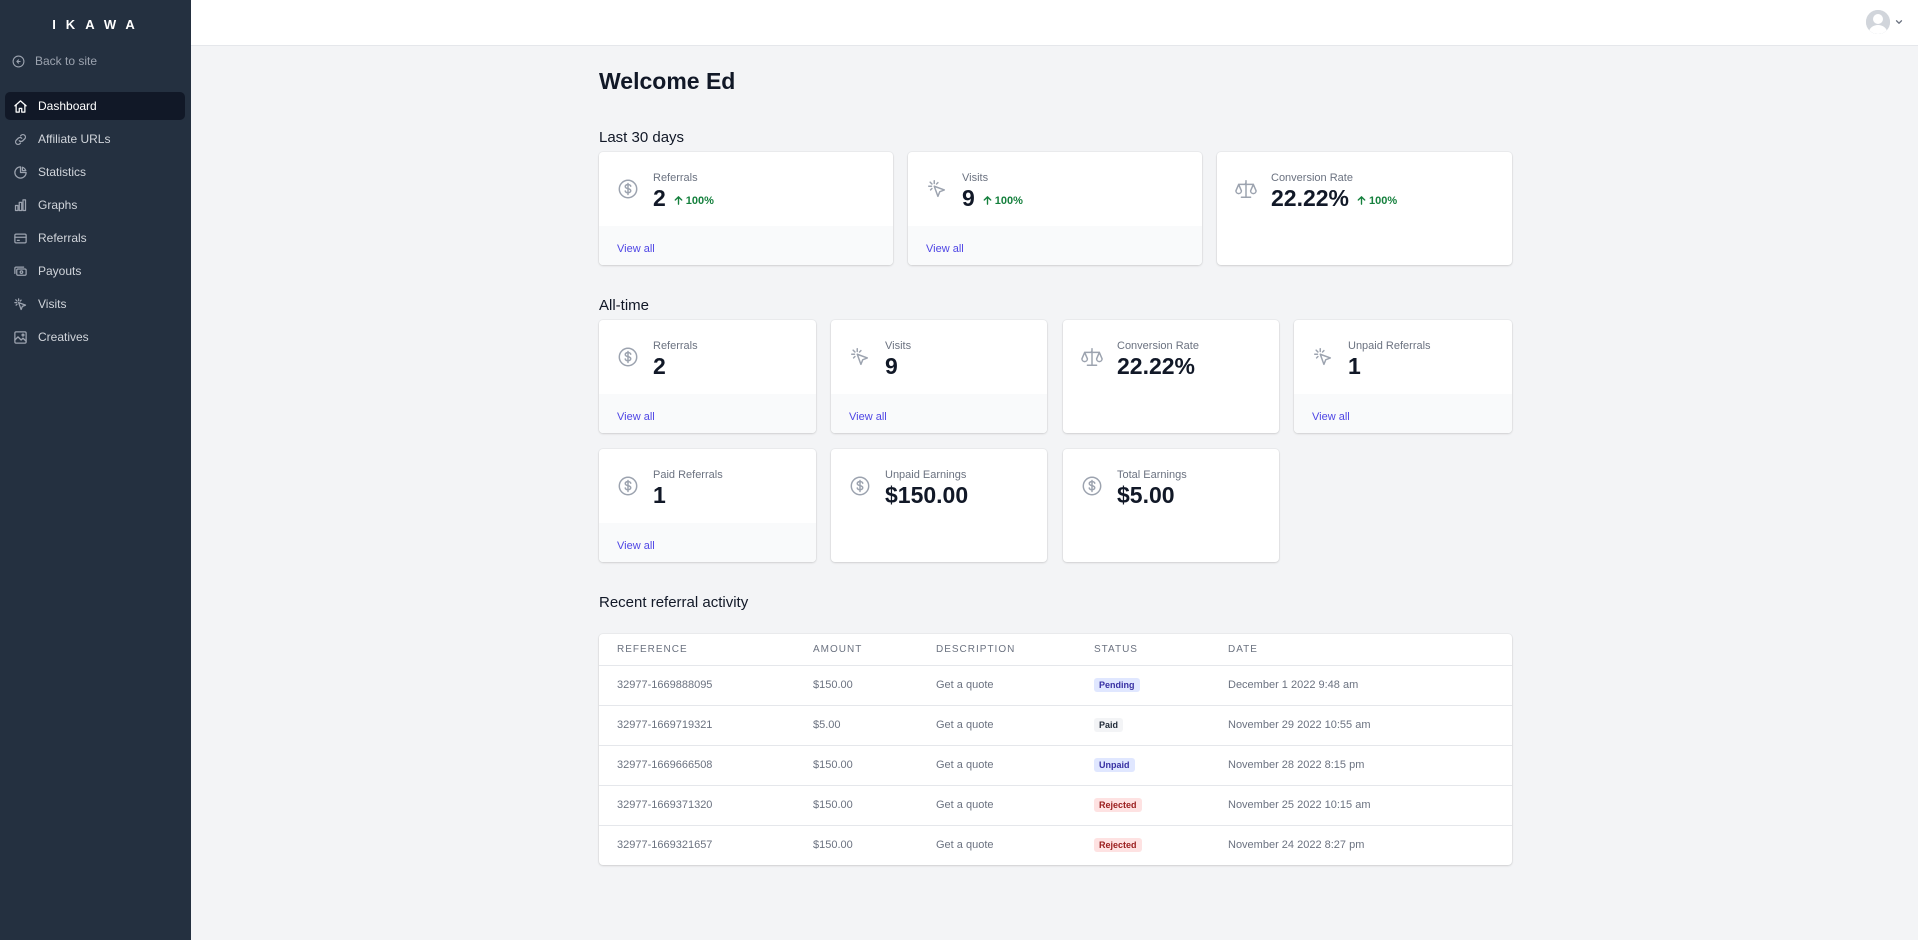 The width and height of the screenshot is (1918, 940). What do you see at coordinates (1354, 366) in the screenshot?
I see `stat-value: 1` at bounding box center [1354, 366].